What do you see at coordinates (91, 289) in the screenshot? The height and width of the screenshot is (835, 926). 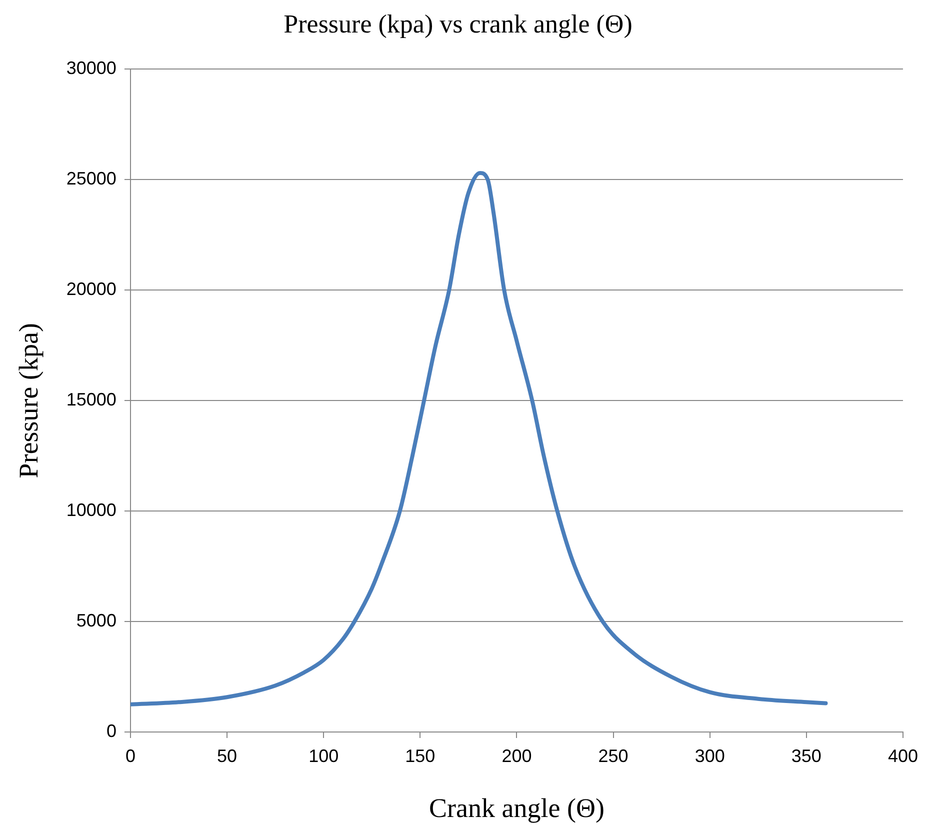 I see `y-tick-label: 20000` at bounding box center [91, 289].